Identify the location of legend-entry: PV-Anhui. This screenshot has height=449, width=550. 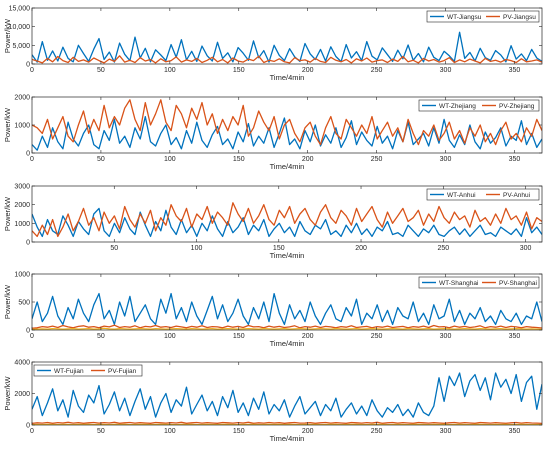
(516, 195).